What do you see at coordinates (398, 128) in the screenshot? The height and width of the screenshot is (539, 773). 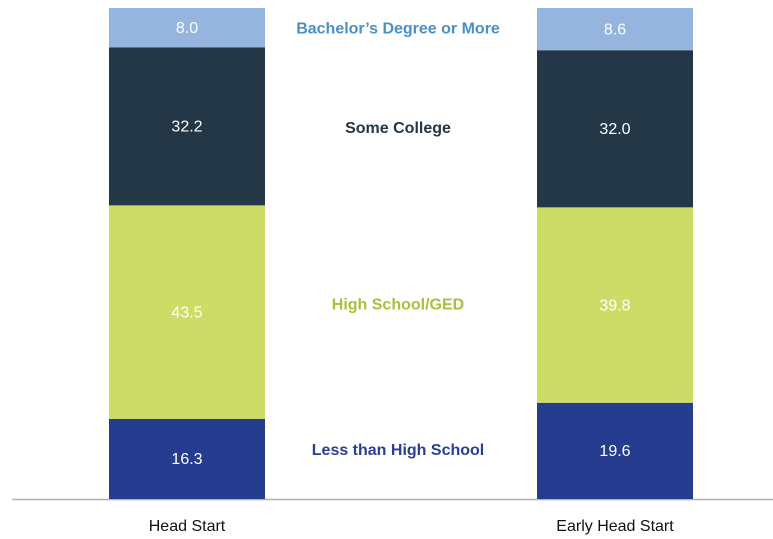 I see `legend-label: Some College` at bounding box center [398, 128].